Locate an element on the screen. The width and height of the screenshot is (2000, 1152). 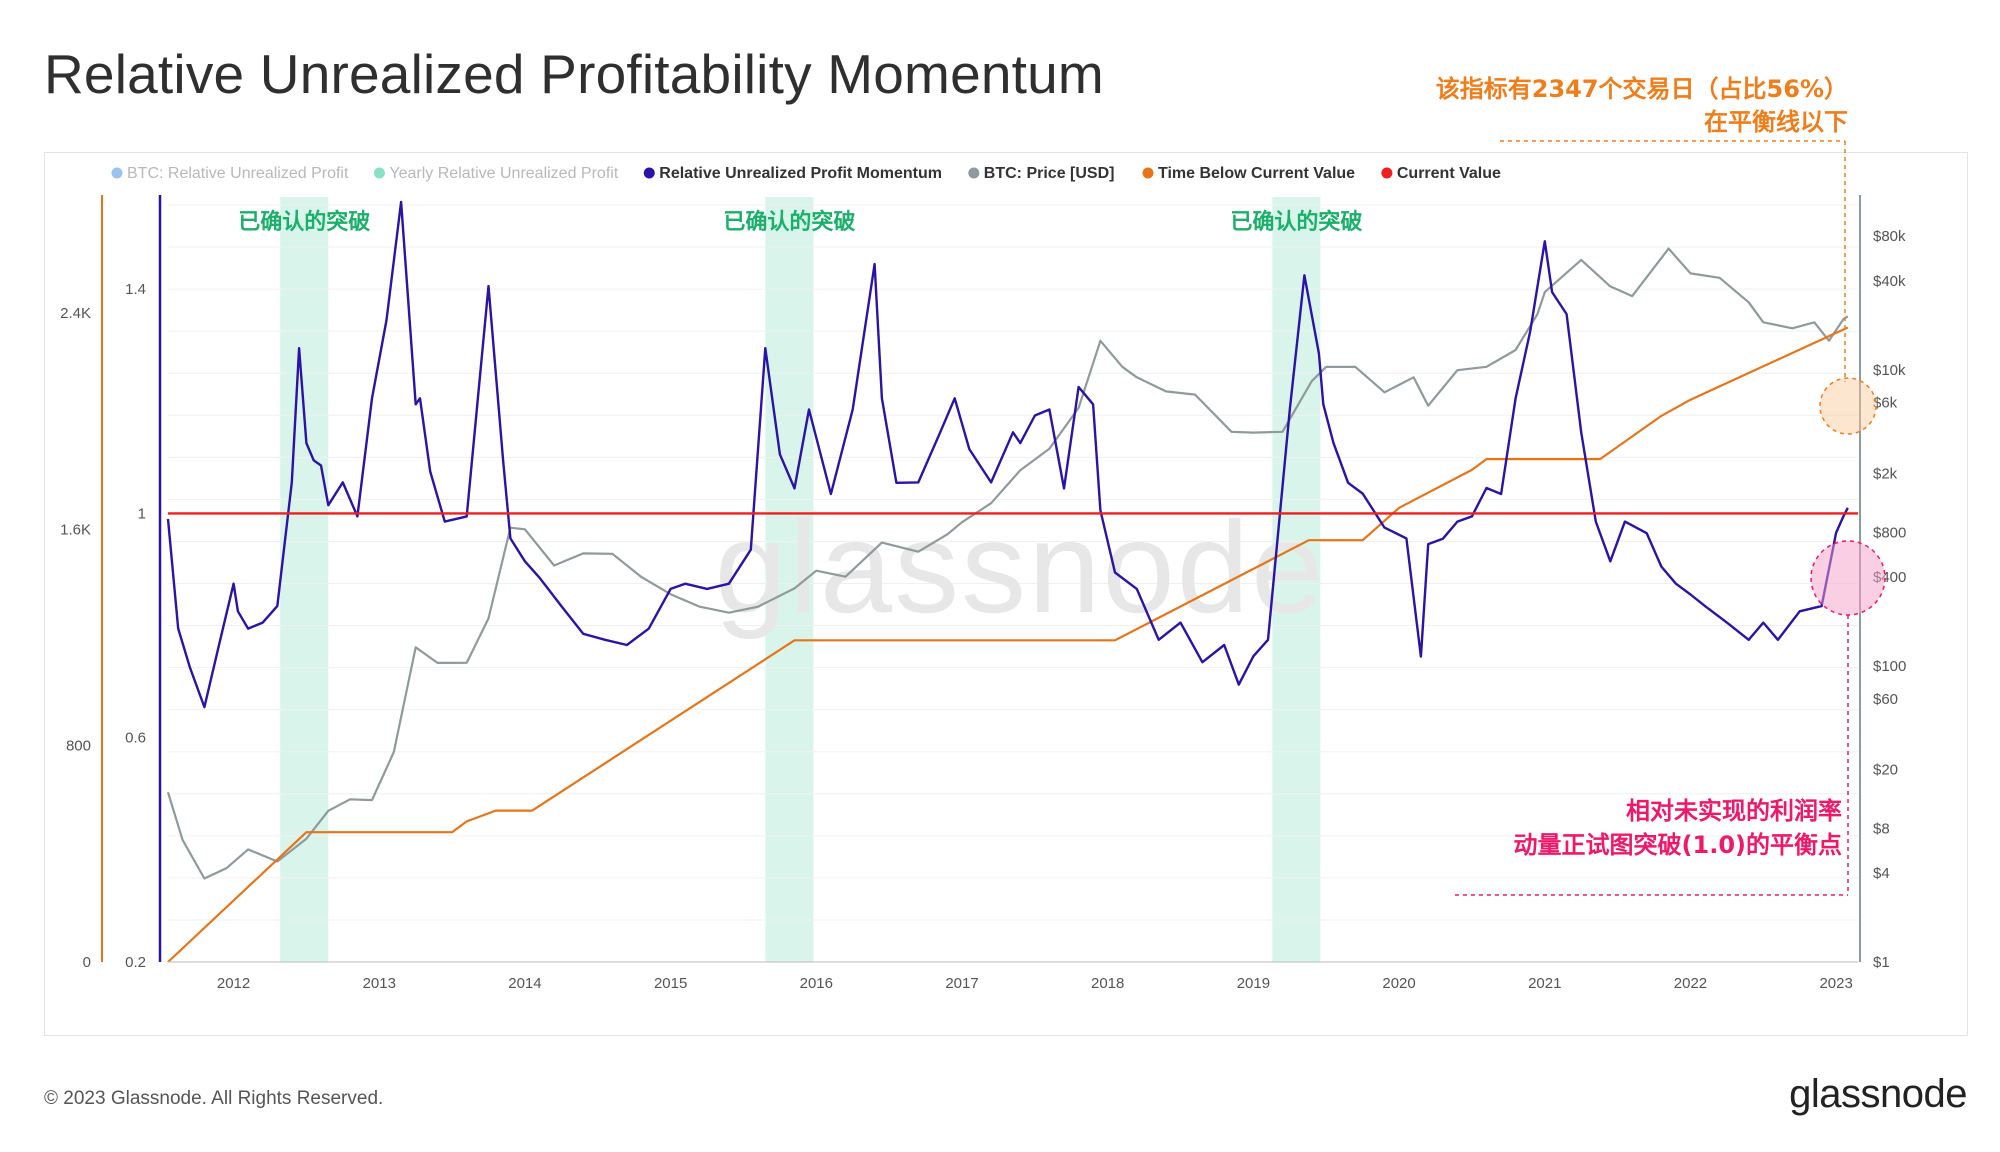
time-axis-tick: 2.4K is located at coordinates (75, 313).